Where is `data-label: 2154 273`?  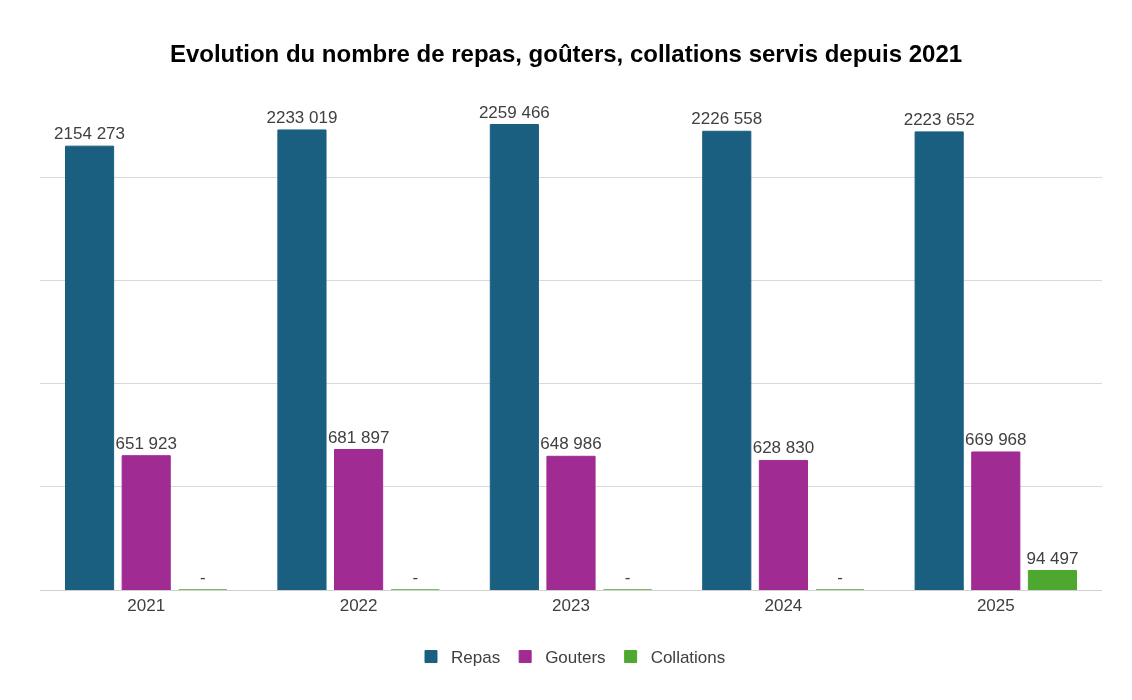 data-label: 2154 273 is located at coordinates (90, 134).